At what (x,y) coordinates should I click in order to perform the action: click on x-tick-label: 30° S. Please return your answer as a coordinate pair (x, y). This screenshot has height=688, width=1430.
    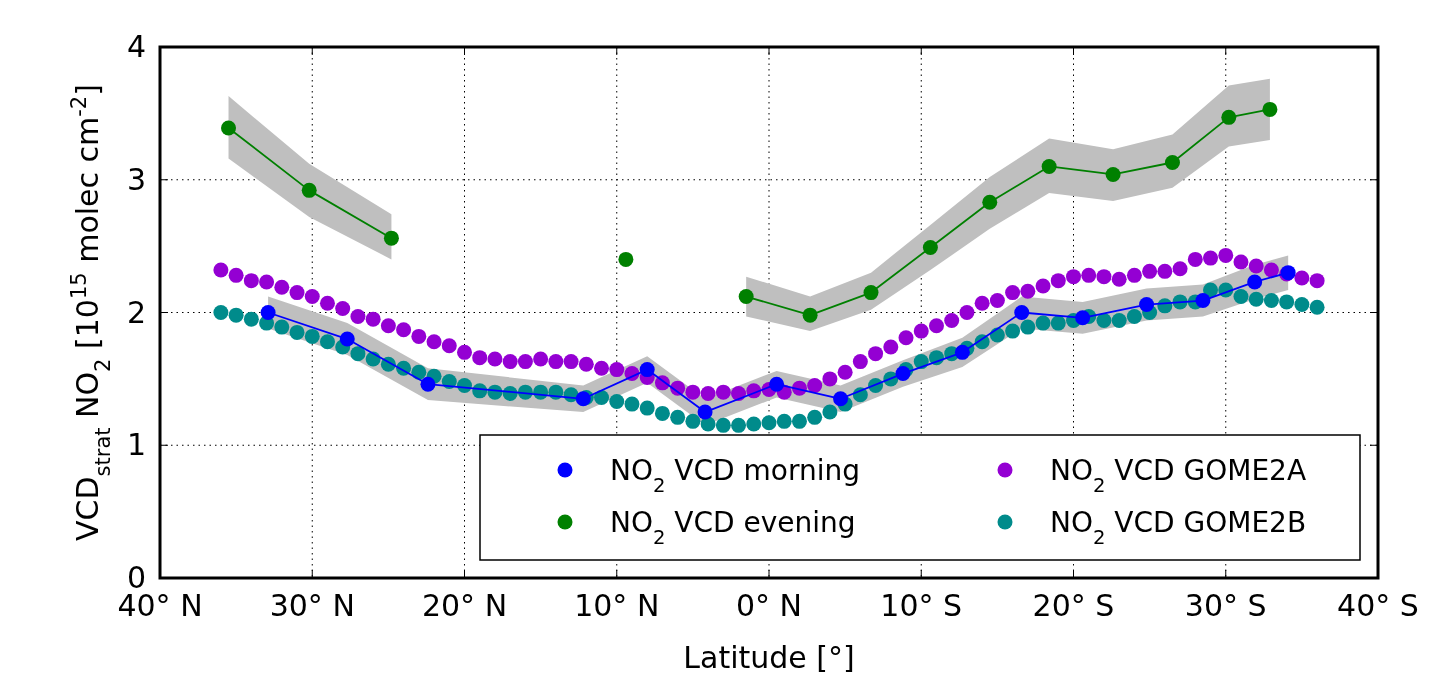
    Looking at the image, I should click on (1225, 605).